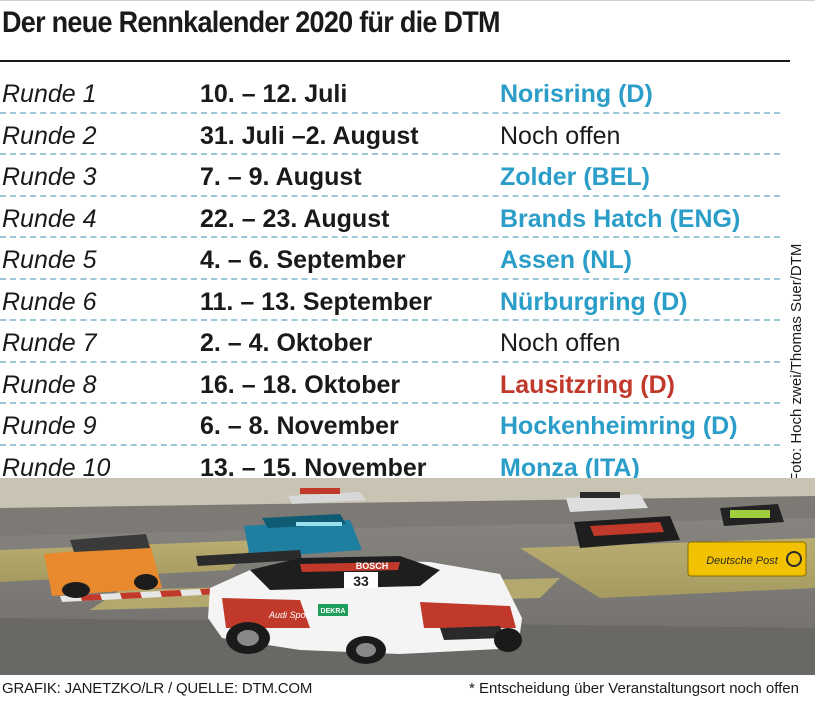 This screenshot has width=815, height=709. What do you see at coordinates (472, 633) in the screenshot?
I see `front-grille` at bounding box center [472, 633].